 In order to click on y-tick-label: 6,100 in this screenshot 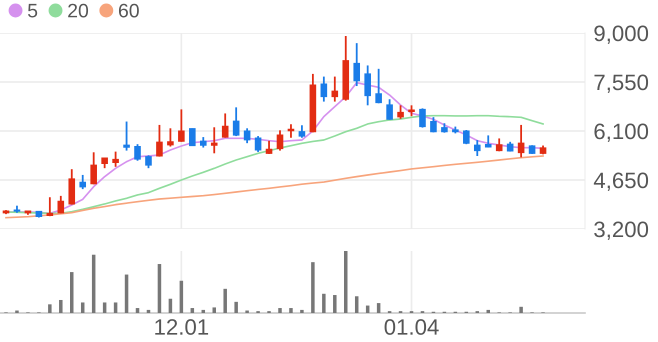, I will do `click(621, 133)`.